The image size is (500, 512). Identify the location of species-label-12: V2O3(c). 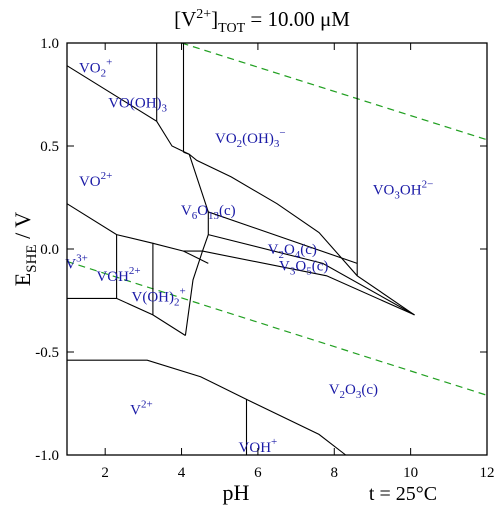
(353, 391).